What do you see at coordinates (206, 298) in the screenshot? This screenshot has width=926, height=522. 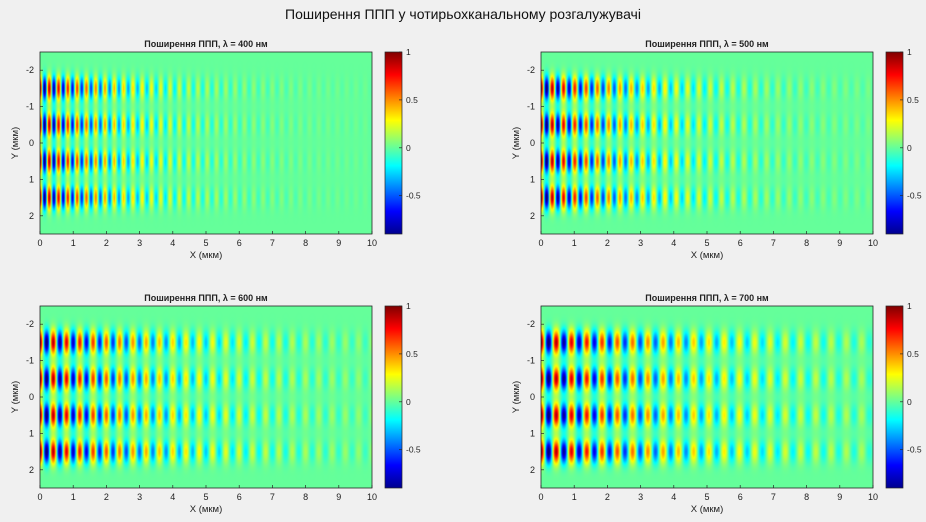 I see `panel-title: Поширення ППП, λ = 600 нм` at bounding box center [206, 298].